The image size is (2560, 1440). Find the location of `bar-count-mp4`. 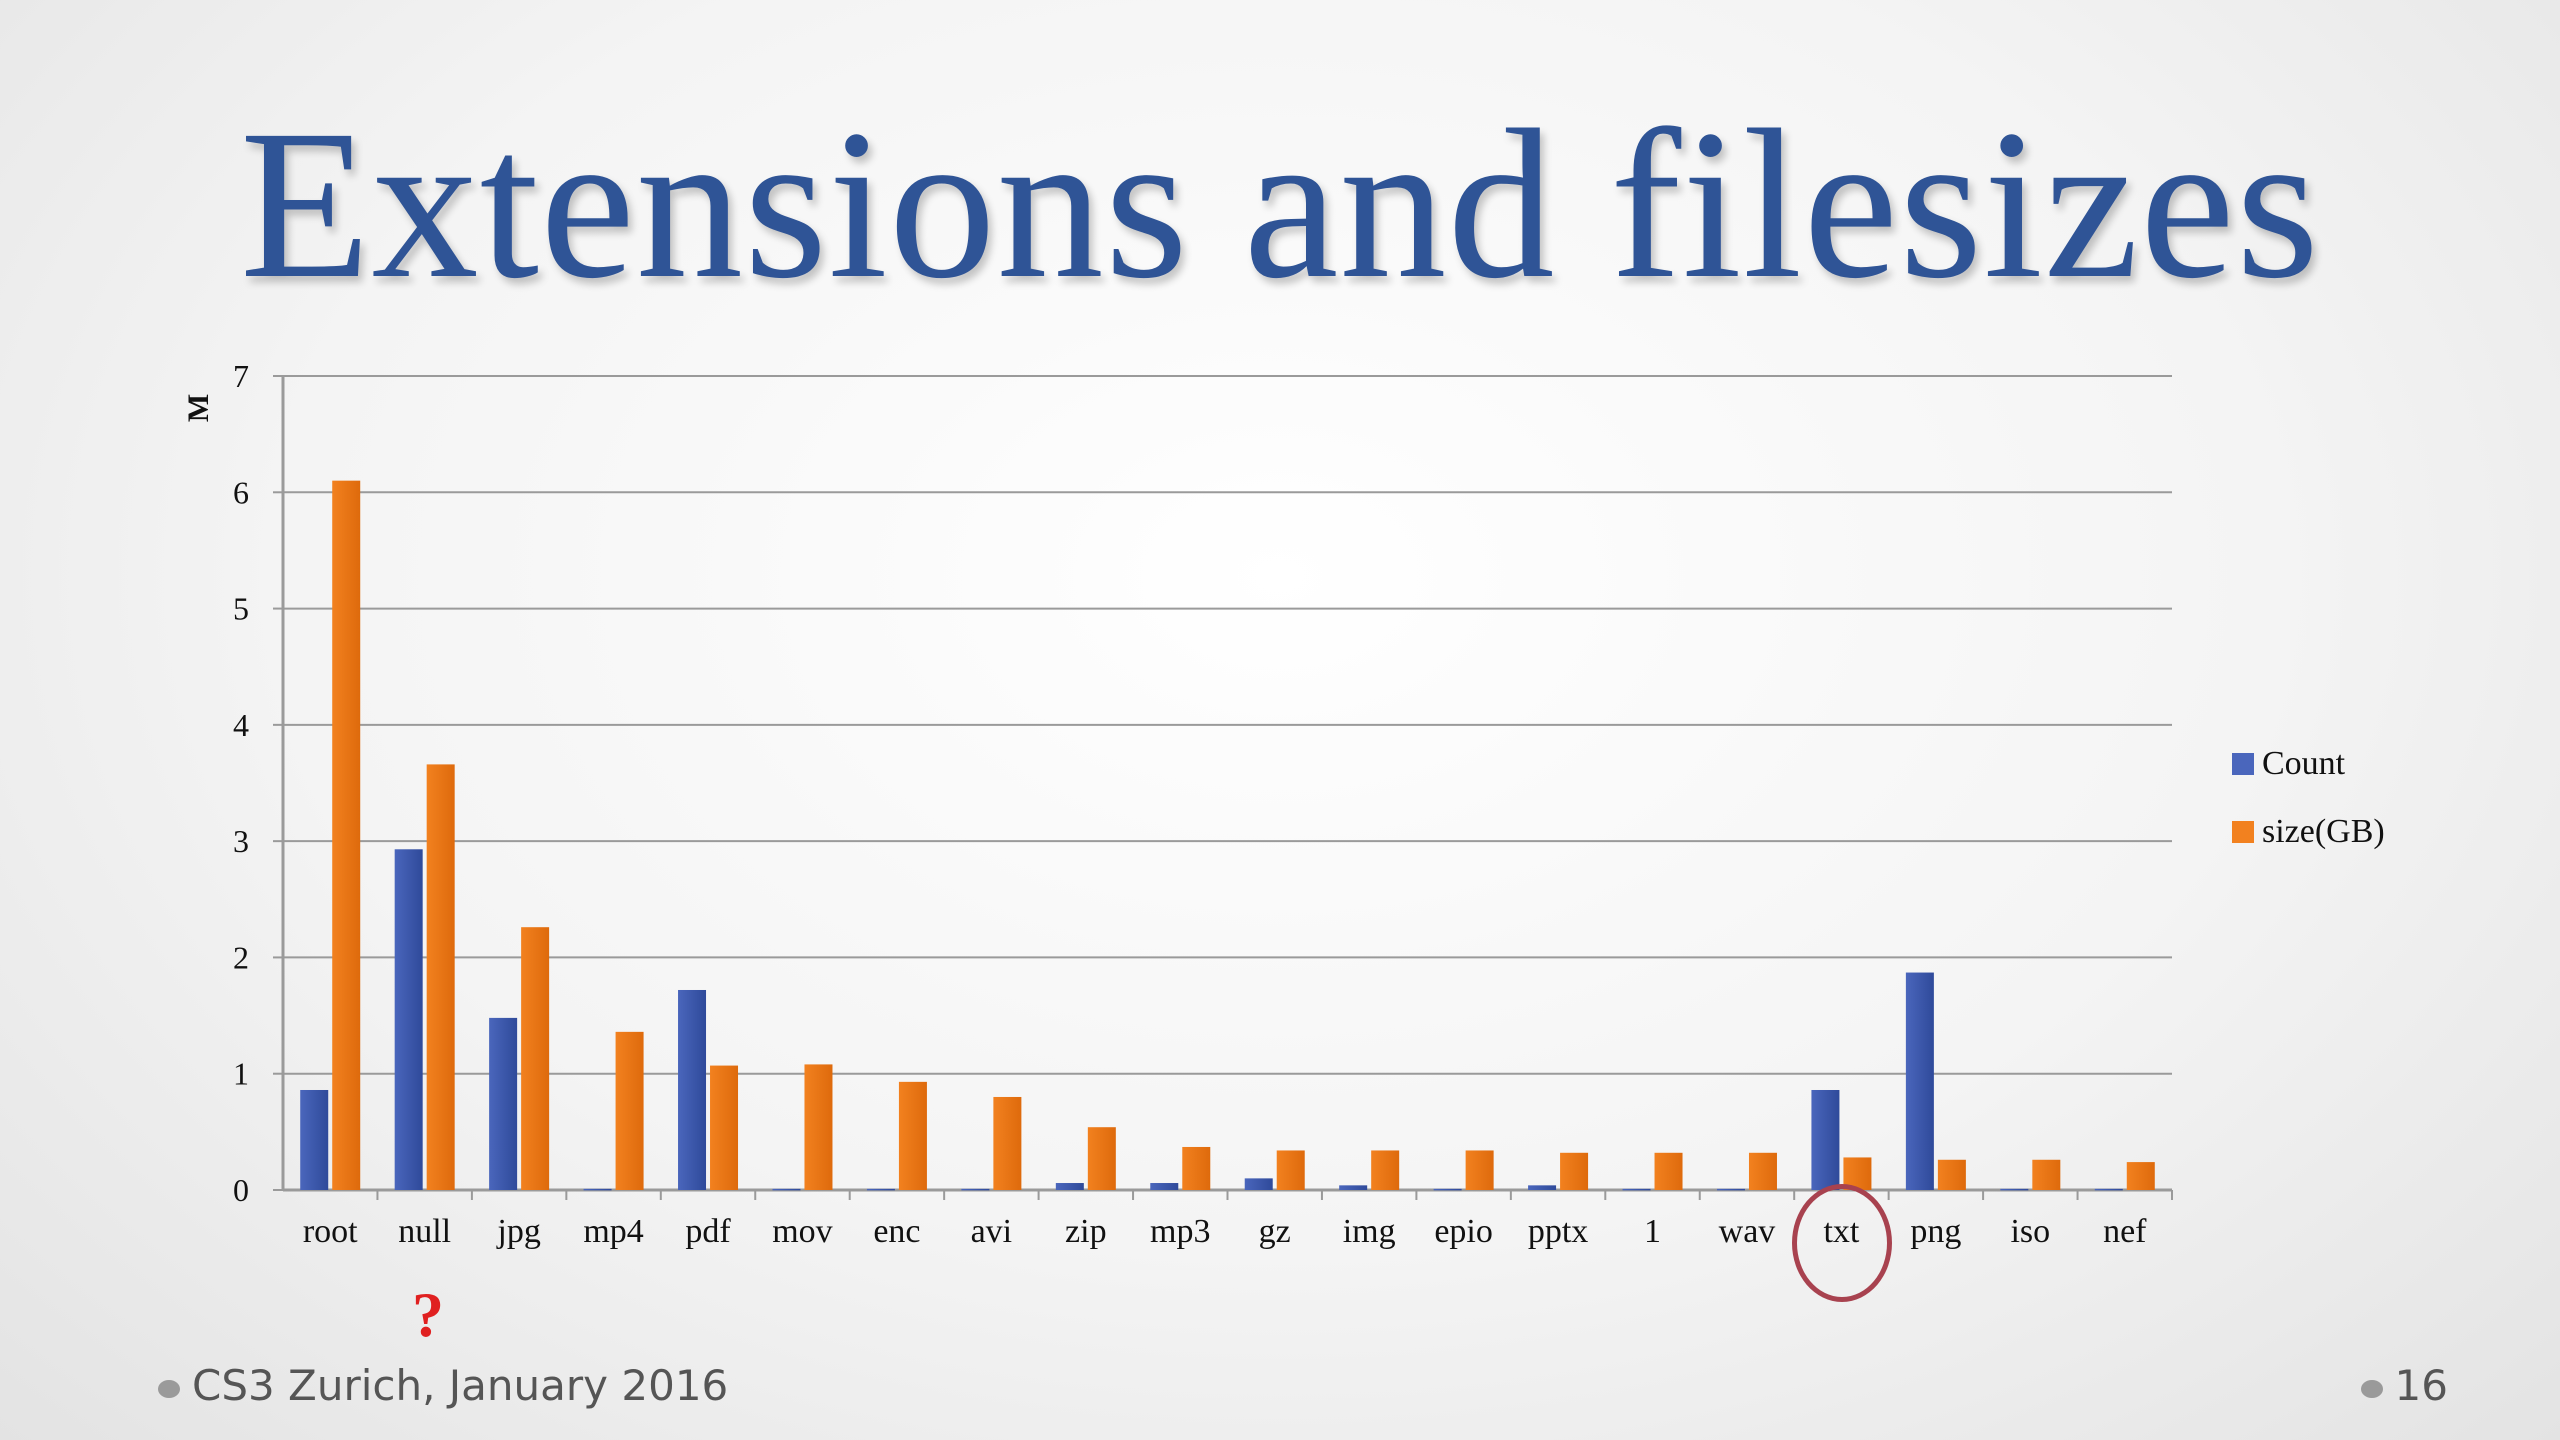

bar-count-mp4 is located at coordinates (597, 1189).